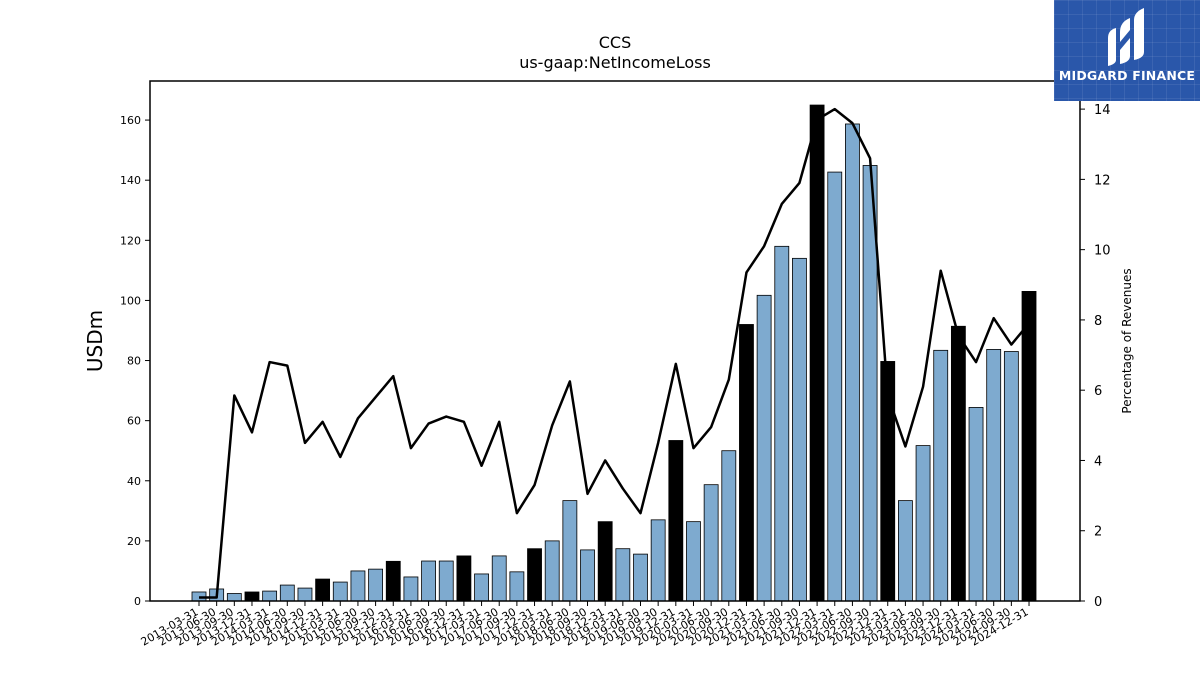  I want to click on y2-tick-label: 0, so click(1098, 602).